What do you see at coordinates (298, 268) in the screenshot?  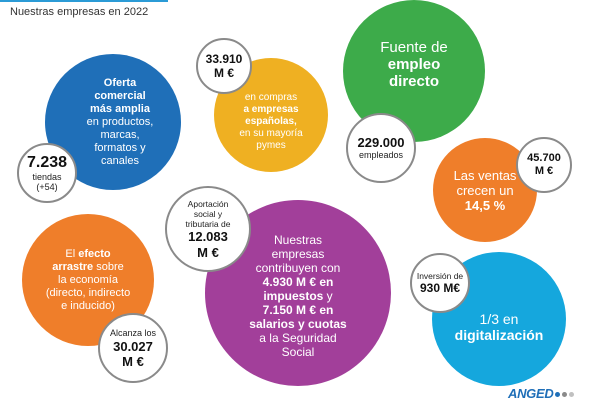 I see `purple-line3: contribuyen con` at bounding box center [298, 268].